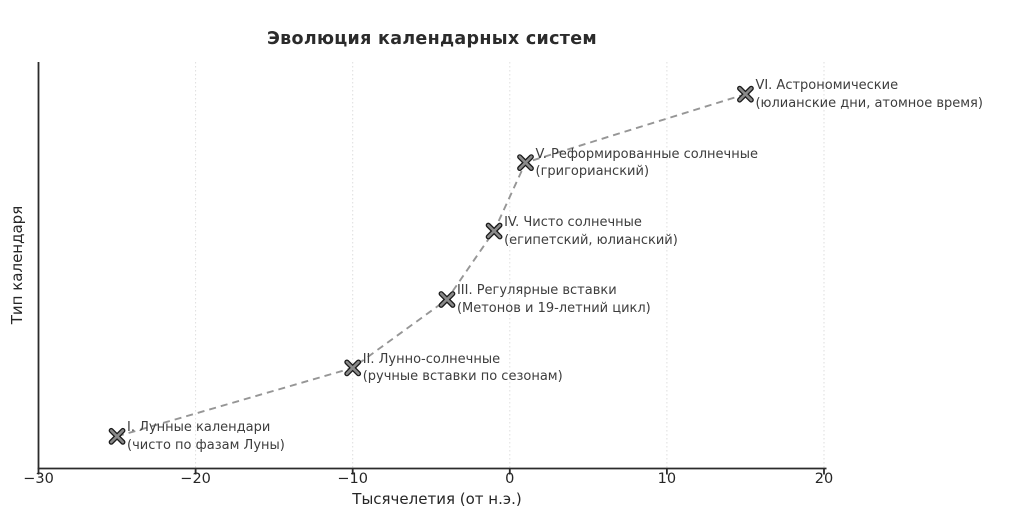 The image size is (1024, 525). What do you see at coordinates (195, 479) in the screenshot?
I see `x-tick-label: −20` at bounding box center [195, 479].